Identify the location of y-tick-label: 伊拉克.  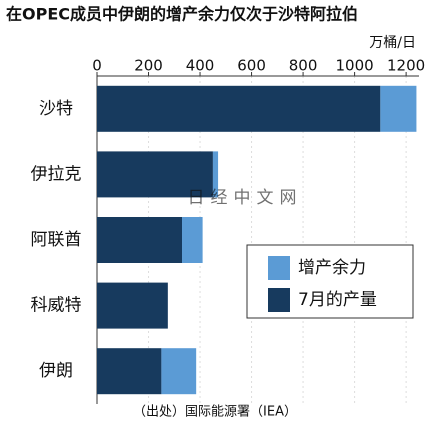
(56, 174).